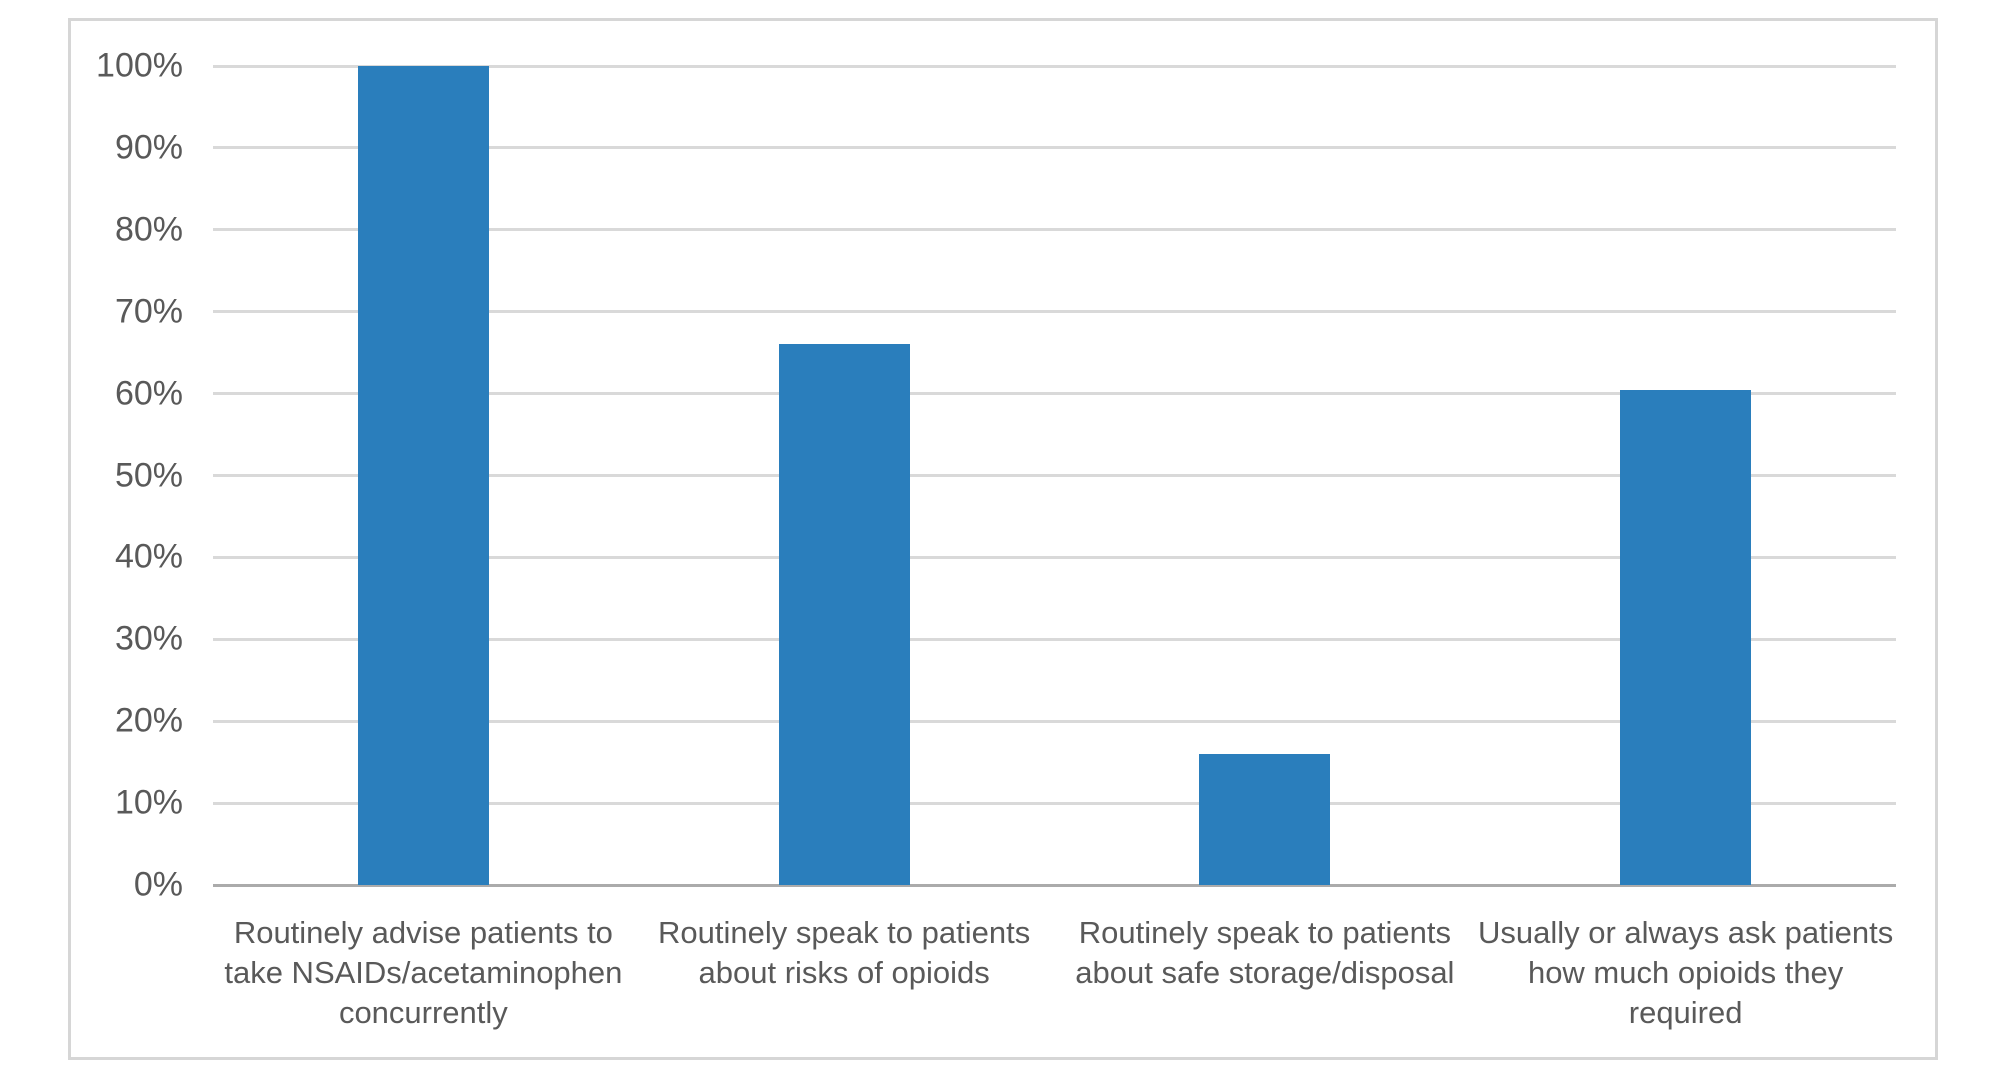 This screenshot has height=1069, width=2000. Describe the element at coordinates (148, 556) in the screenshot. I see `y-axis-tick-label: 40%` at that location.